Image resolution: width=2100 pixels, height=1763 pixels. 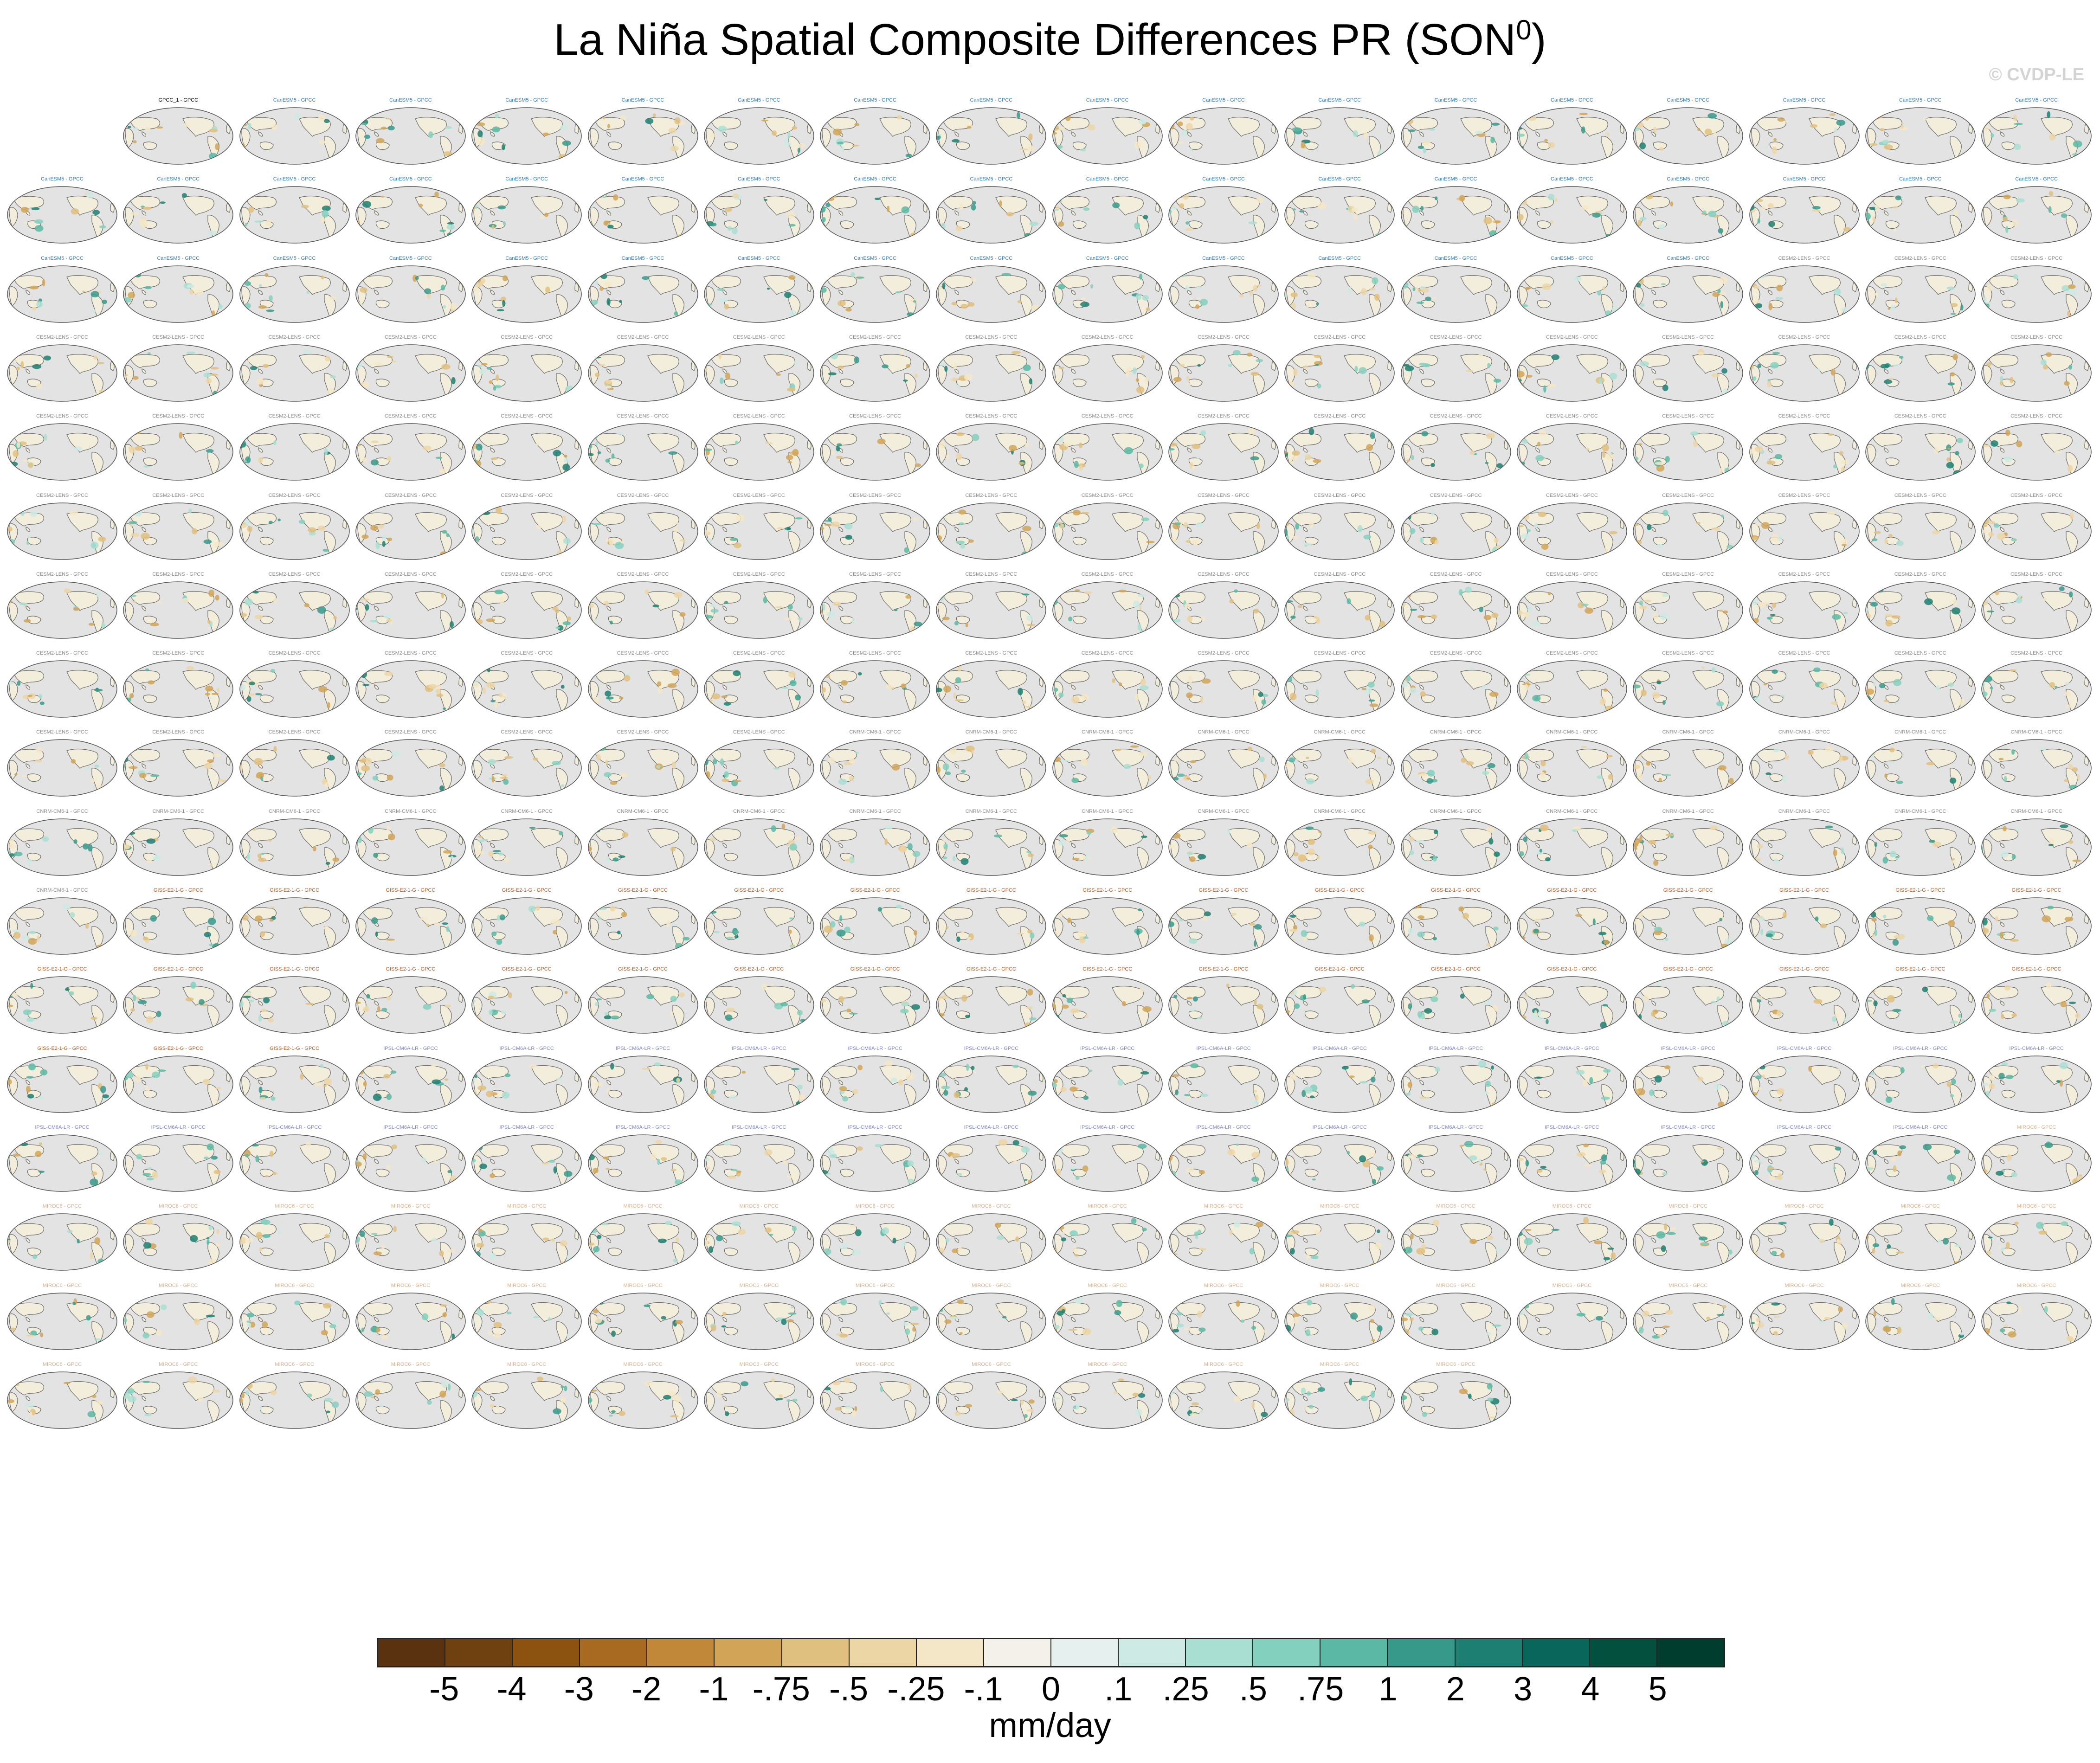 What do you see at coordinates (179, 100) in the screenshot?
I see `map-panel-label: GPCC_1 - GPCC` at bounding box center [179, 100].